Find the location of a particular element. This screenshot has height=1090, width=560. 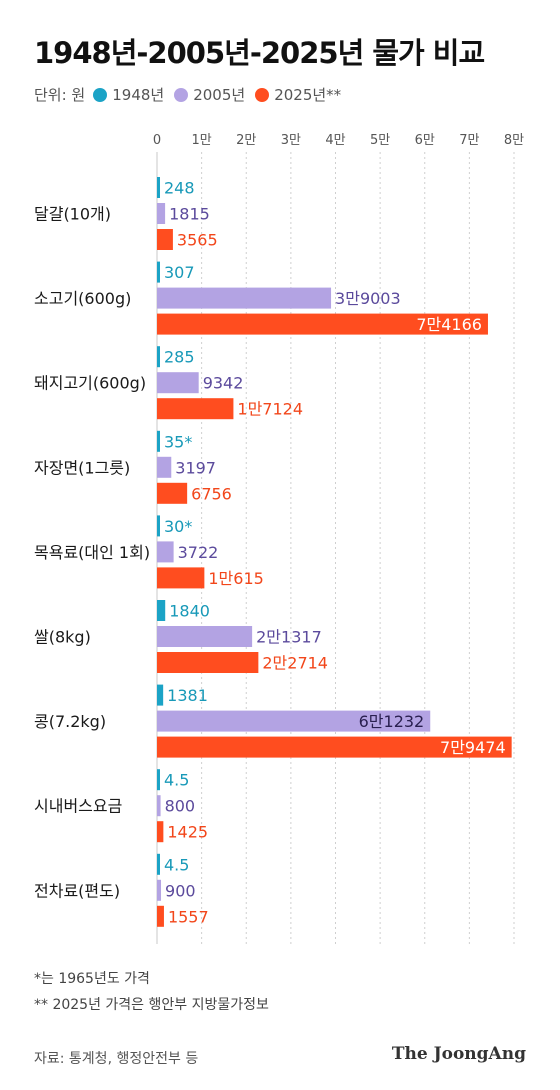

data-label: 1557 is located at coordinates (188, 916).